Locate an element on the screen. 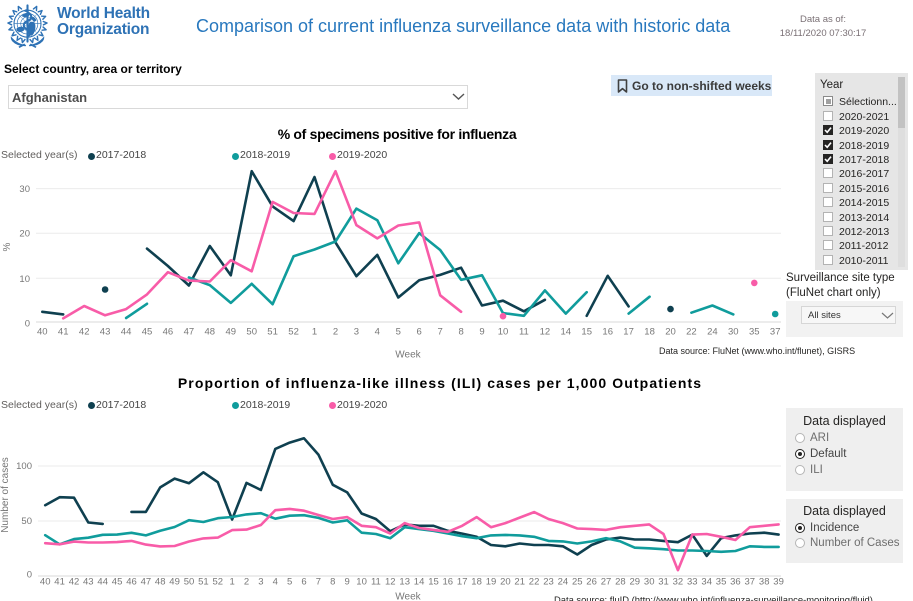 This screenshot has height=601, width=913. svg-text: 28 is located at coordinates (620, 582).